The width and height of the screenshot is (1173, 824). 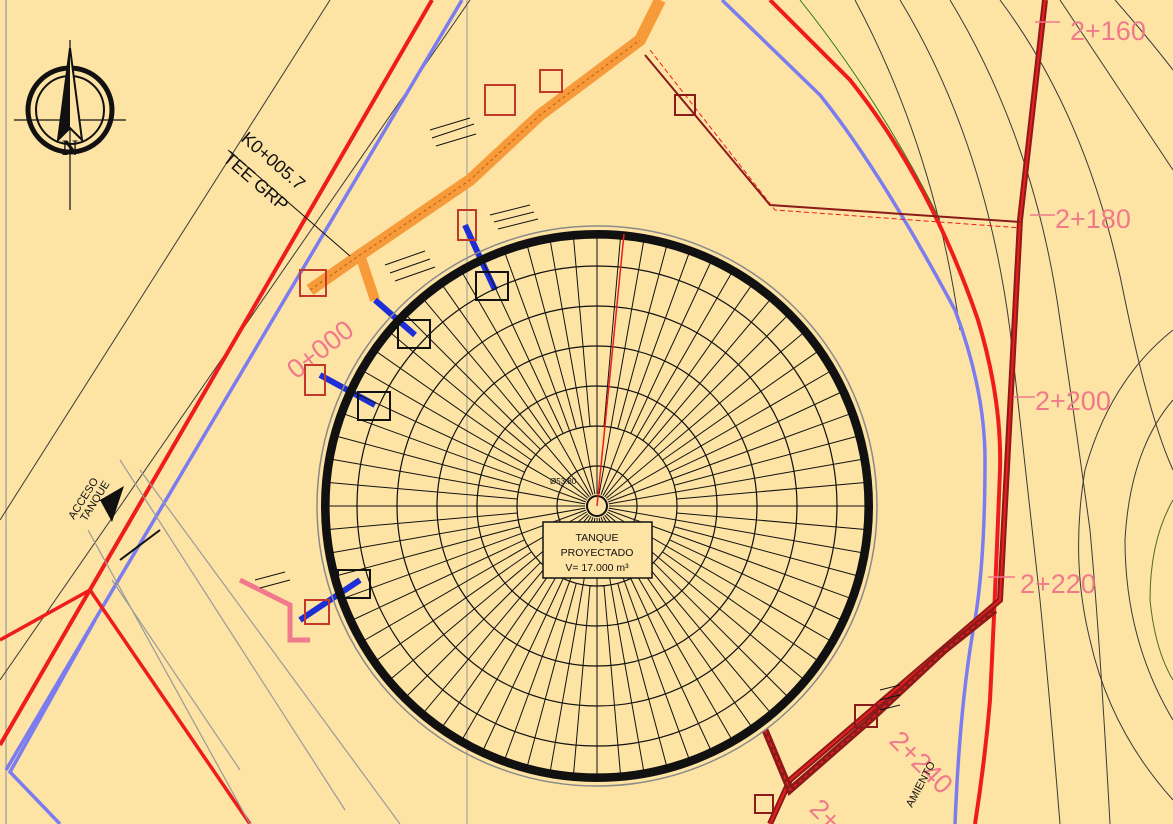 I want to click on north-letter: N, so click(x=70, y=147).